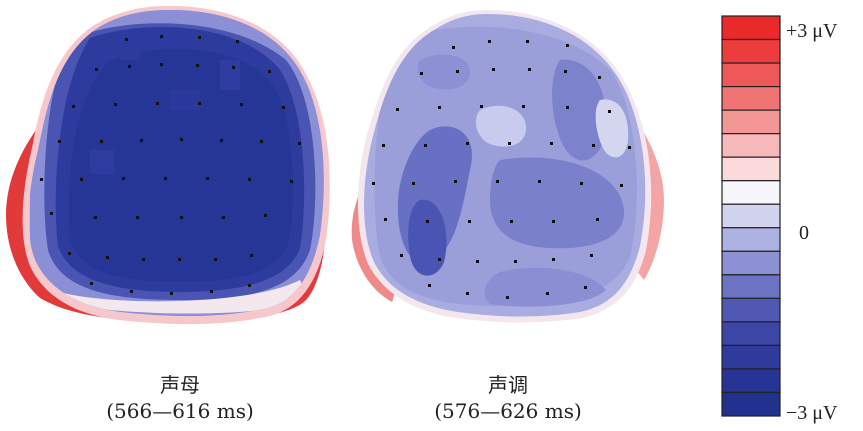 The image size is (863, 431). Describe the element at coordinates (180, 411) in the screenshot. I see `caption-left-window: (566—616 ms)` at that location.